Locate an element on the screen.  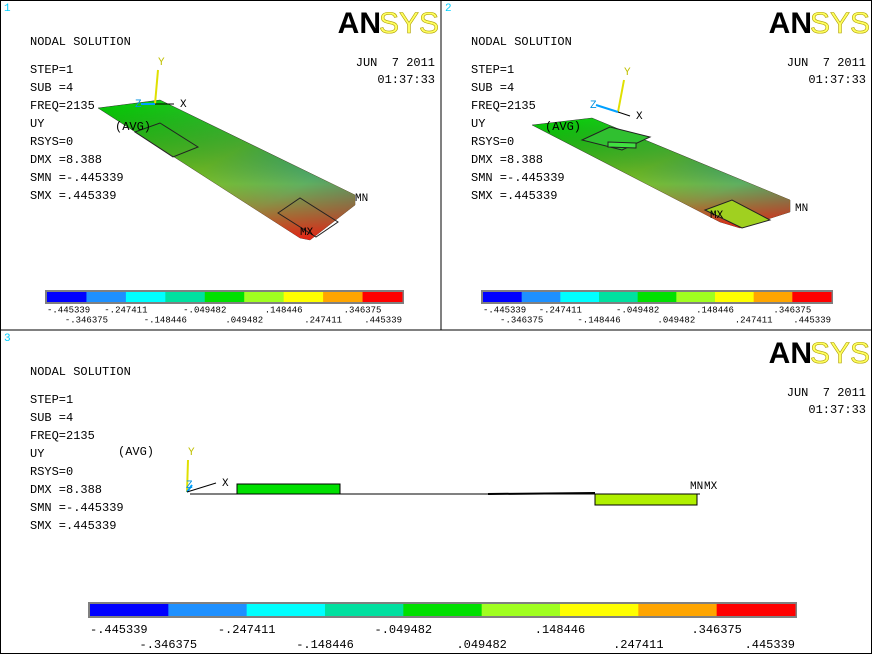
panel-number: 1 is located at coordinates (7, 9).